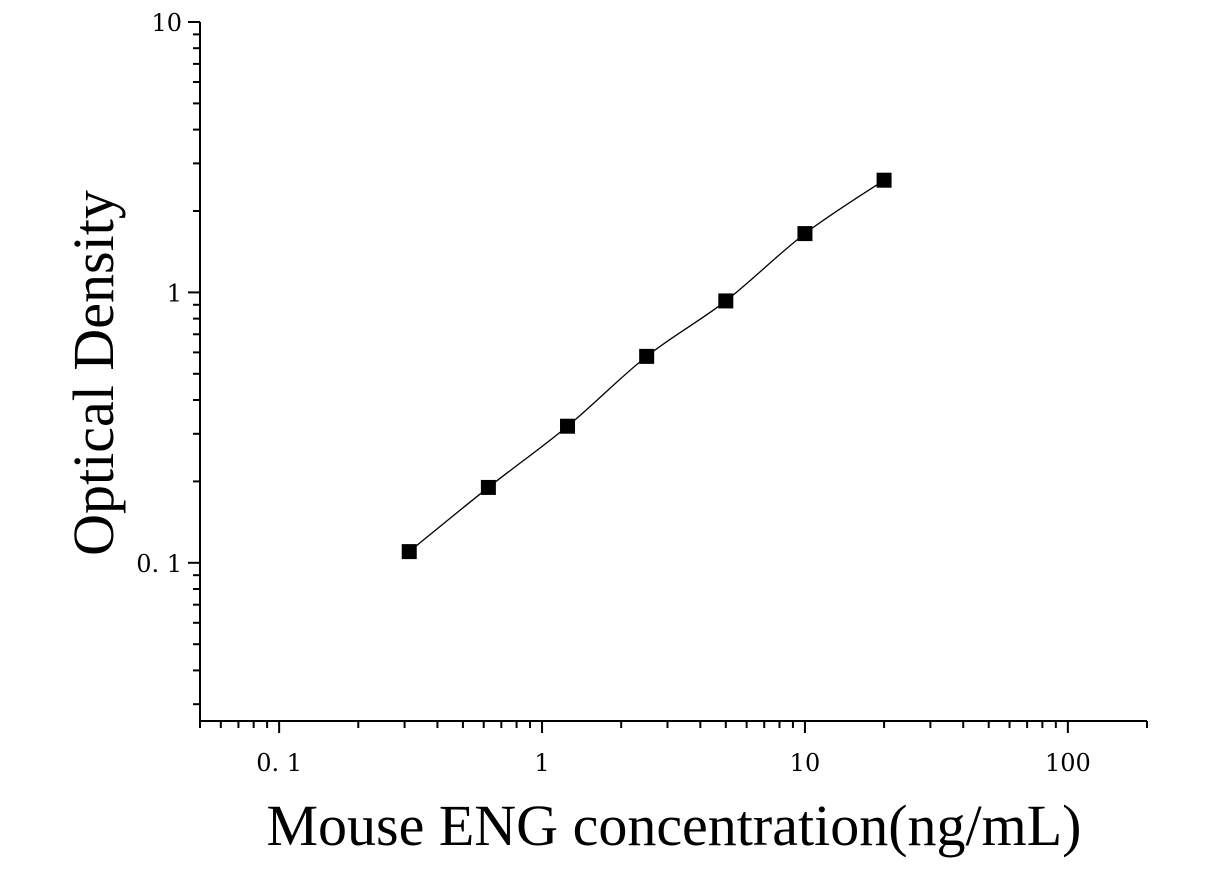 This screenshot has width=1214, height=870. I want to click on x-tick-label: 10, so click(805, 763).